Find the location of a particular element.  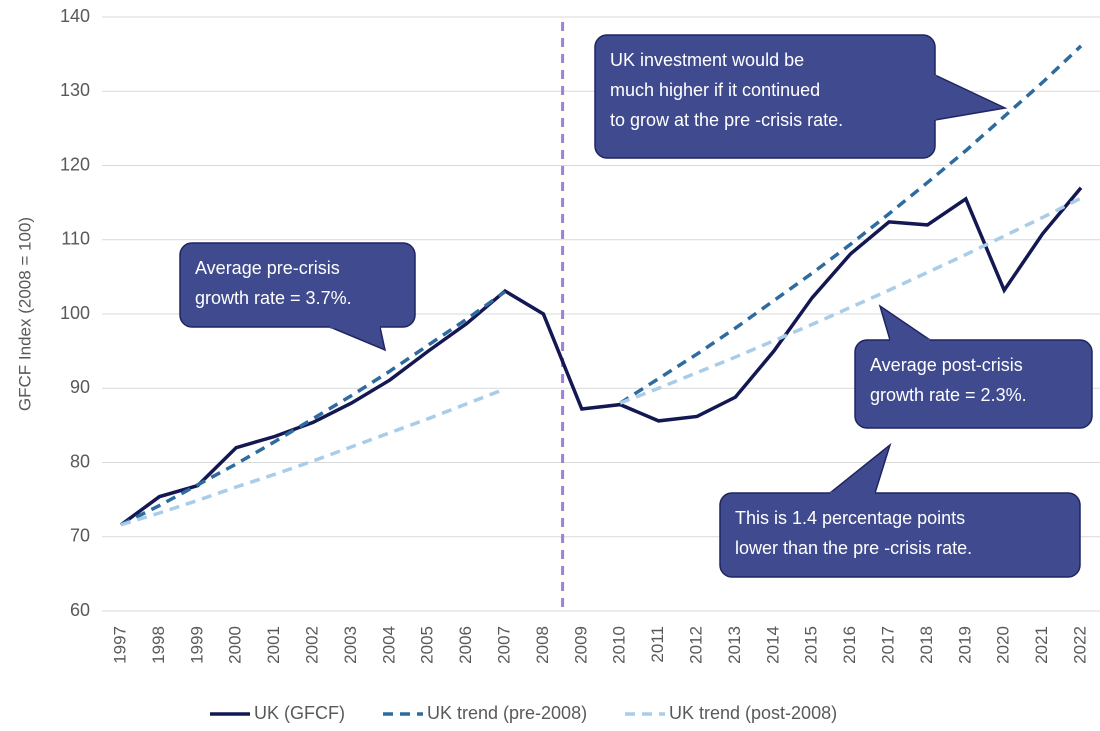

y-axis-label: GFCF Index (2008 = 100) is located at coordinates (24, 314).